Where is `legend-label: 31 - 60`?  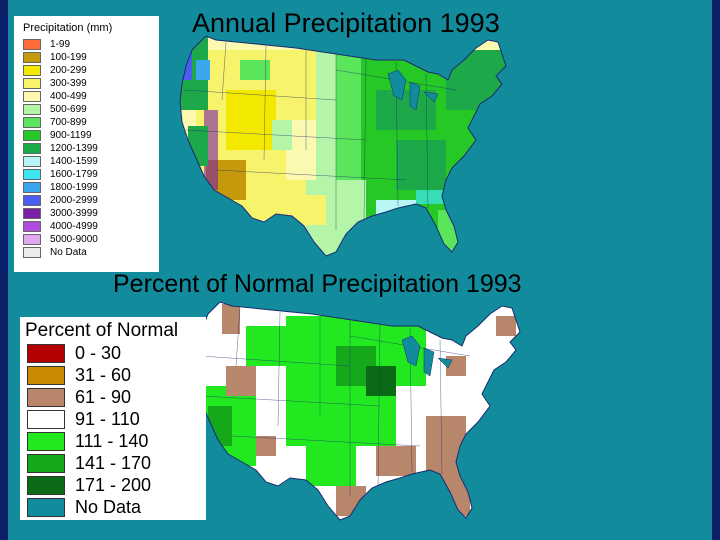
legend-label: 31 - 60 is located at coordinates (103, 375).